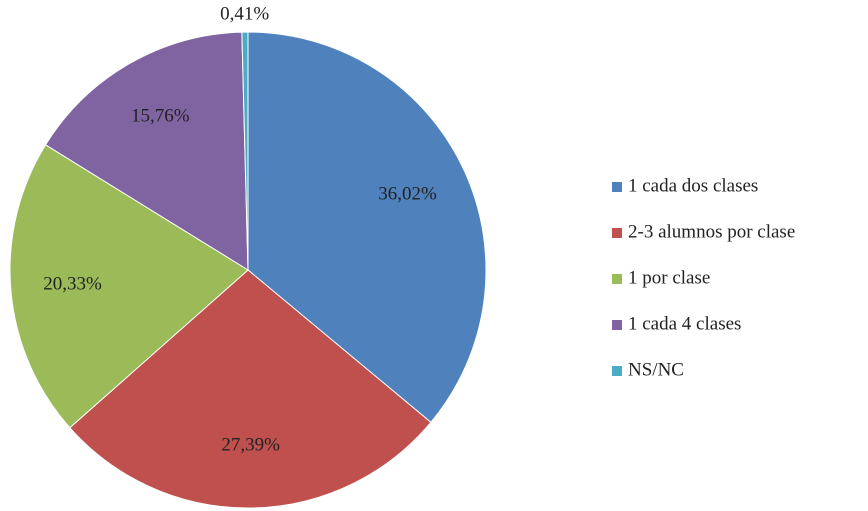  Describe the element at coordinates (244, 14) in the screenshot. I see `slice-label: 0,41%` at that location.